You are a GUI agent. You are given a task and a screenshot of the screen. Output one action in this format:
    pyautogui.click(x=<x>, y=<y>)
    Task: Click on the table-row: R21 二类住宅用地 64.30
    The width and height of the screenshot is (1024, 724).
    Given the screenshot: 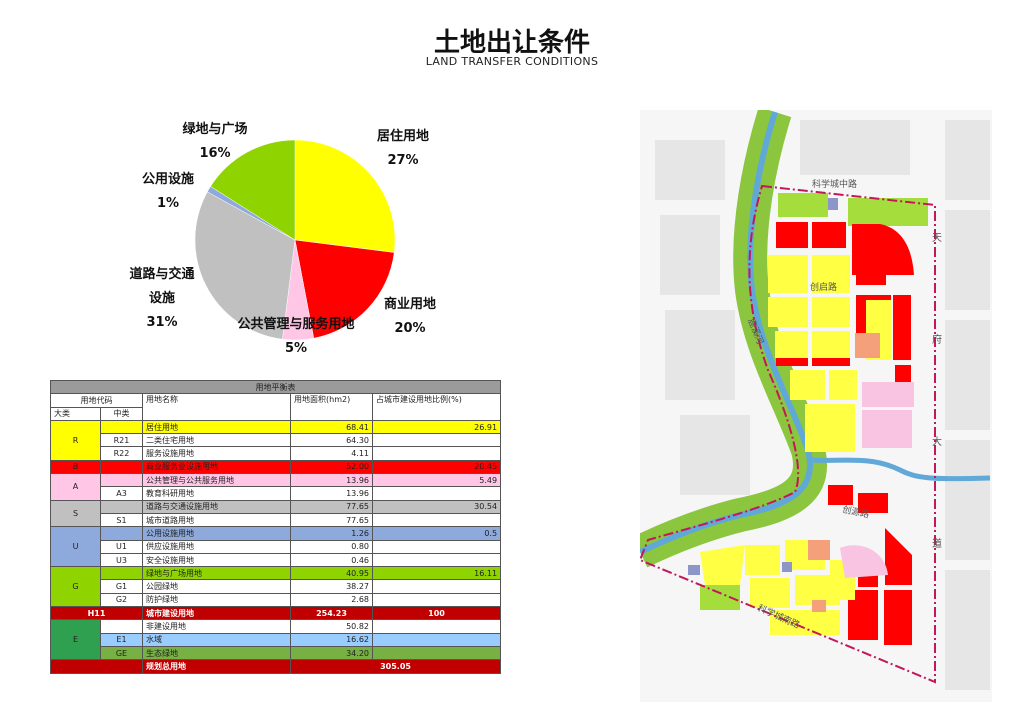 What is the action you would take?
    pyautogui.click(x=276, y=440)
    